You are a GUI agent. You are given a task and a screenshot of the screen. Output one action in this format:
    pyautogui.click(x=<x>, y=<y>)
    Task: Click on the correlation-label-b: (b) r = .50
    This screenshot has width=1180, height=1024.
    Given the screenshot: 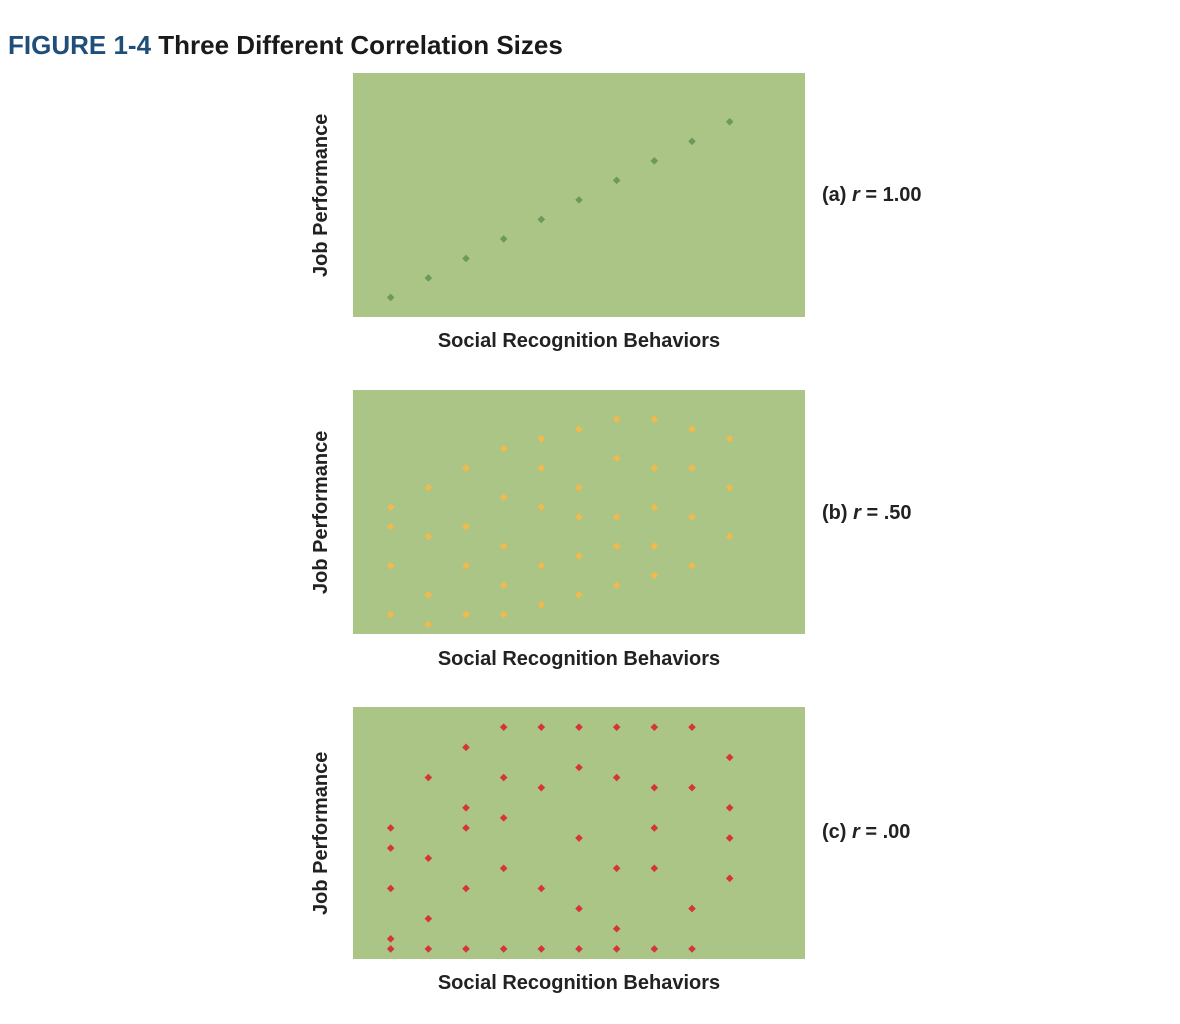 What is the action you would take?
    pyautogui.click(x=867, y=513)
    